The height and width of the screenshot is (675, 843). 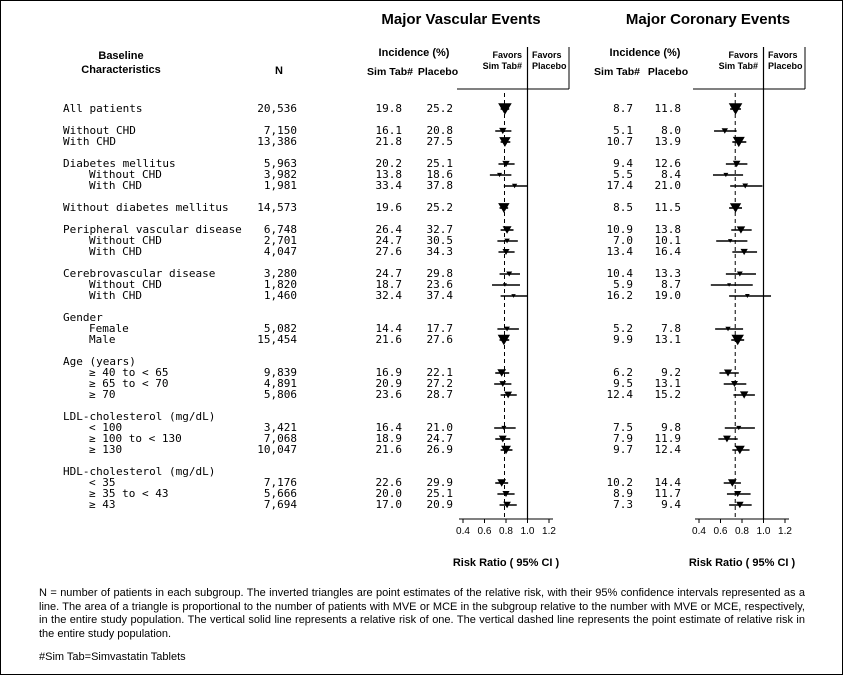 I want to click on row-label: Peripheral vascular disease, so click(x=152, y=229).